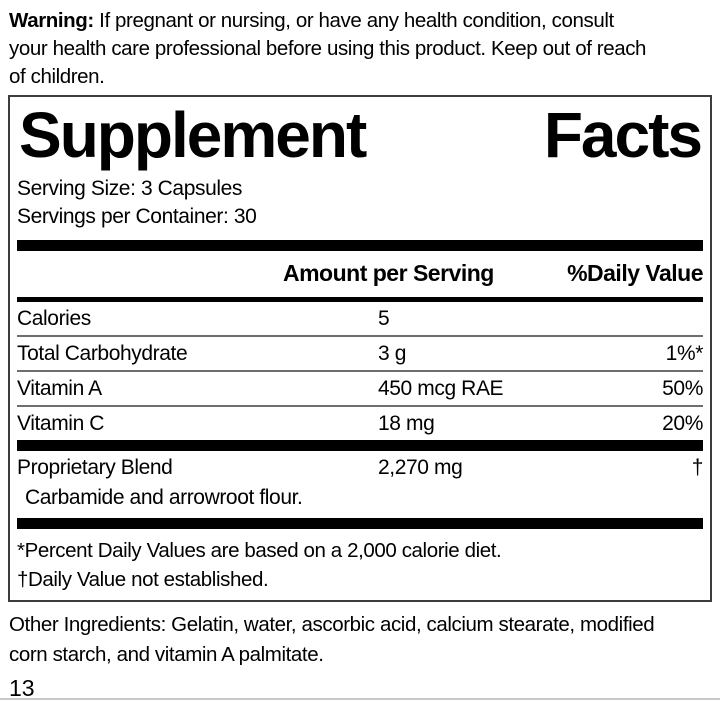 The width and height of the screenshot is (720, 701). What do you see at coordinates (137, 216) in the screenshot?
I see `servings-per-container: Servings per Container: 30` at bounding box center [137, 216].